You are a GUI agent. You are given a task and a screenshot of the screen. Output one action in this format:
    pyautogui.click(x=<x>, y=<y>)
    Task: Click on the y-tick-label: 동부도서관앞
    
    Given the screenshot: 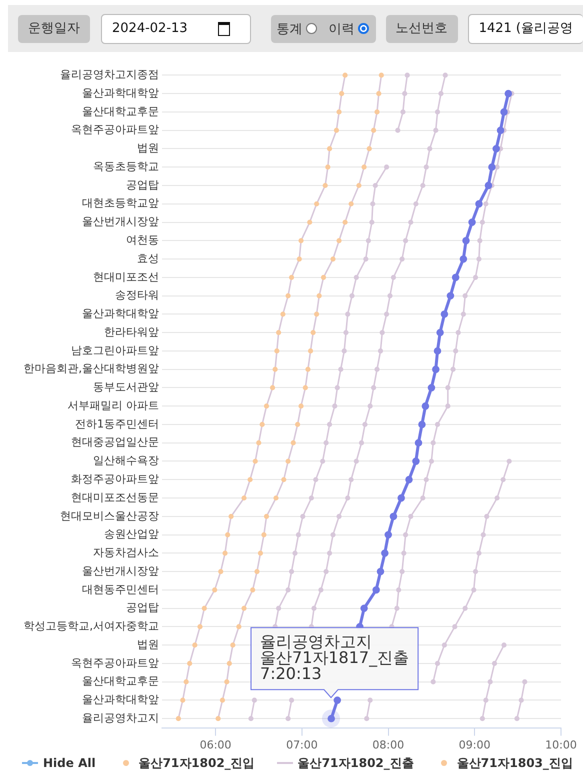 What is the action you would take?
    pyautogui.click(x=126, y=387)
    